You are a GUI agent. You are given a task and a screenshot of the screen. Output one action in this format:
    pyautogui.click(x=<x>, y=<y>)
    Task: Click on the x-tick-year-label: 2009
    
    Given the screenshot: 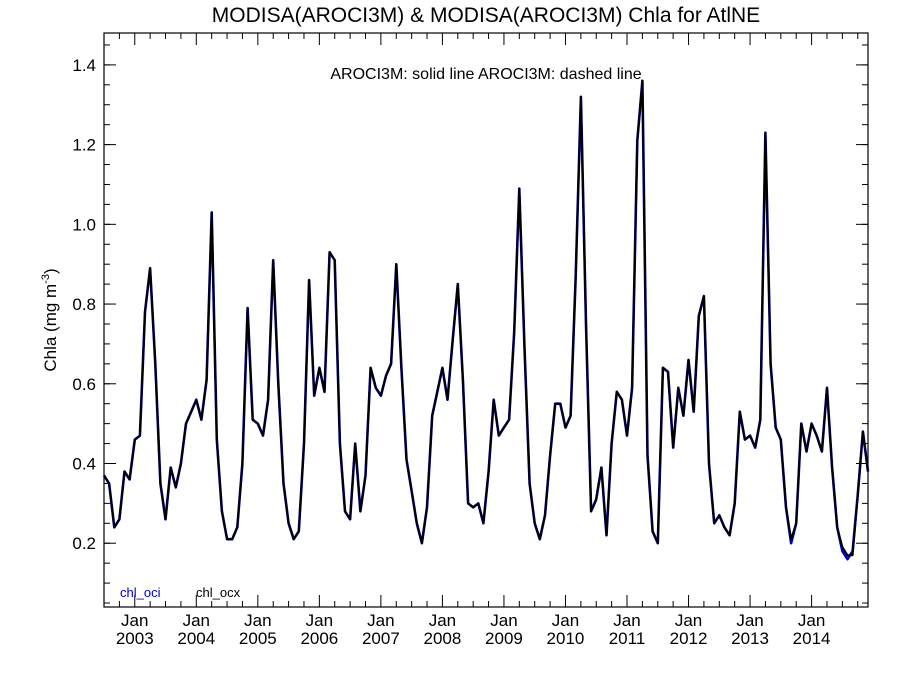 What is the action you would take?
    pyautogui.click(x=504, y=638)
    